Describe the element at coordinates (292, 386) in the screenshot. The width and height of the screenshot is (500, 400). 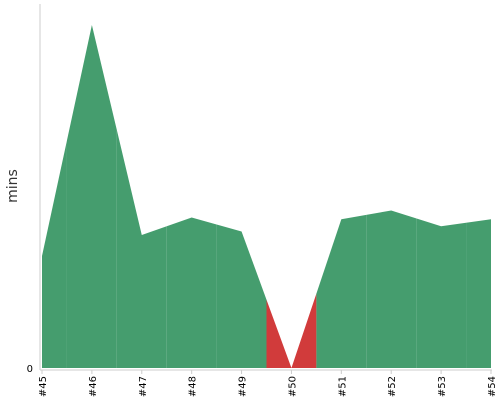
I see `x-tick-label: #50` at that location.